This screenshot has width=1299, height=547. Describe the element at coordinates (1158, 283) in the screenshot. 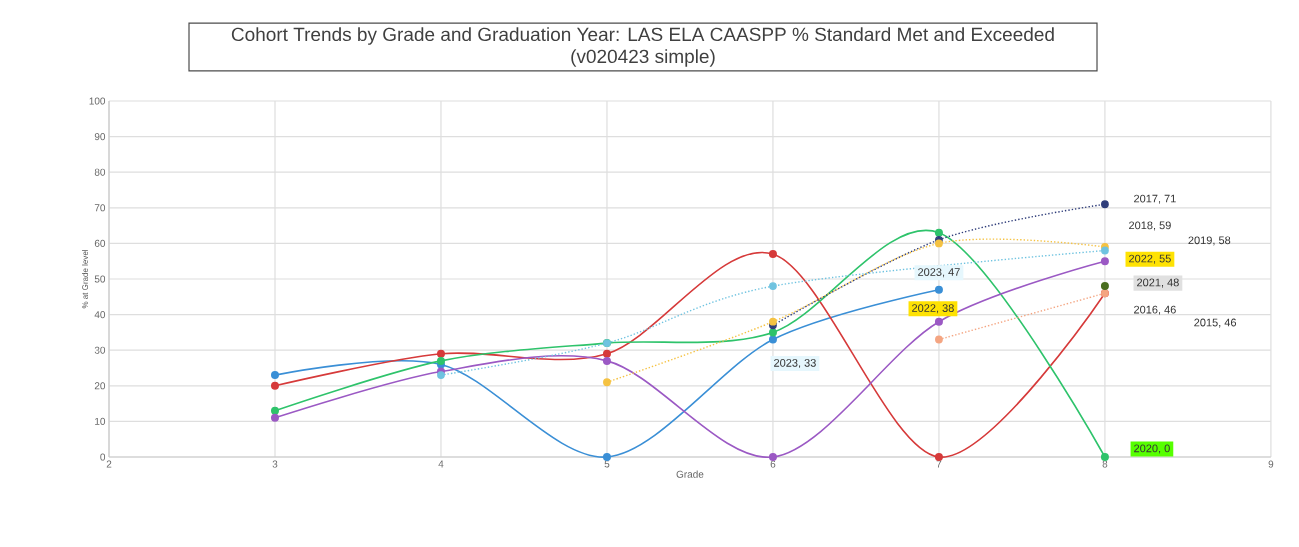

I see `annotation: 2021, 48` at that location.